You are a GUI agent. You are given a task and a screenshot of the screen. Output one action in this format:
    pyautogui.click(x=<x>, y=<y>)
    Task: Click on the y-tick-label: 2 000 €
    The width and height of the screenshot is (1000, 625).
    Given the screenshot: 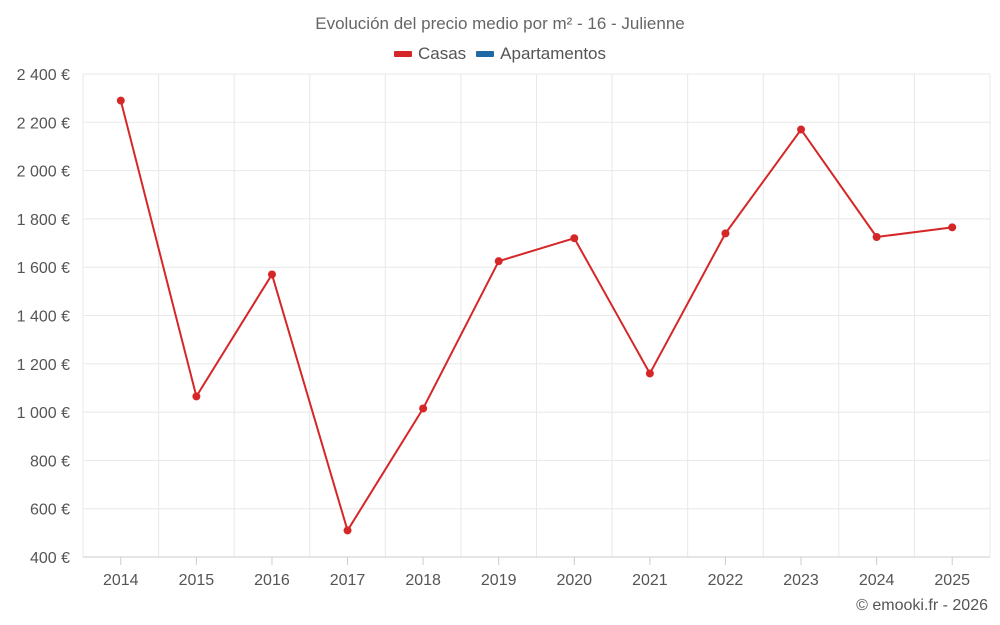 What is the action you would take?
    pyautogui.click(x=43, y=172)
    